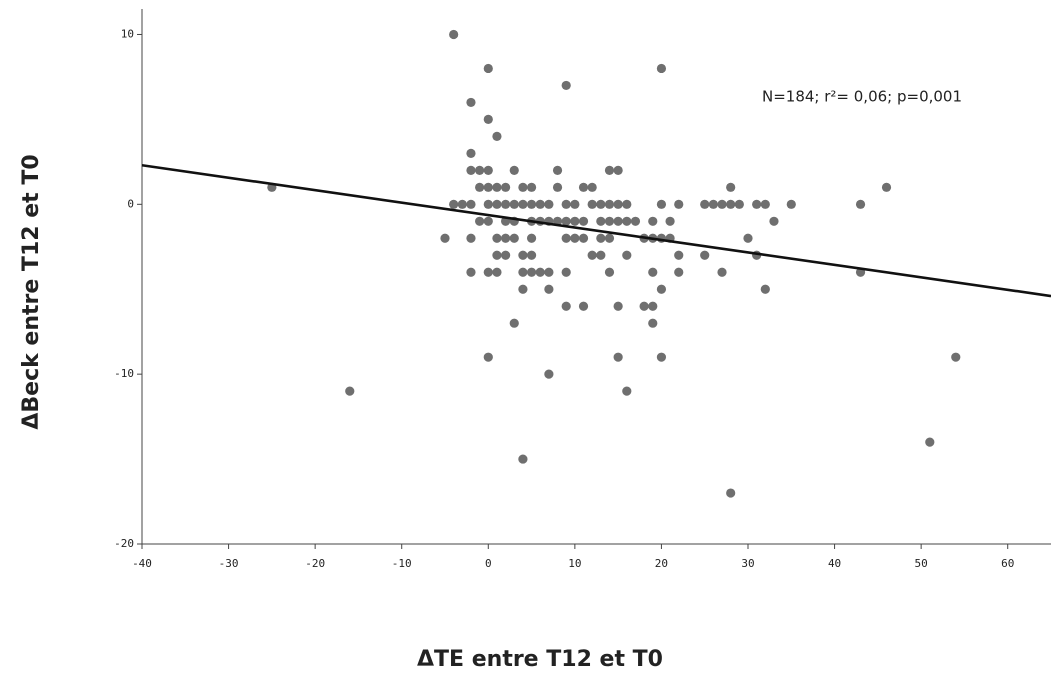 This screenshot has height=675, width=1051. What do you see at coordinates (124, 543) in the screenshot?
I see `y-tick-label: -20` at bounding box center [124, 543].